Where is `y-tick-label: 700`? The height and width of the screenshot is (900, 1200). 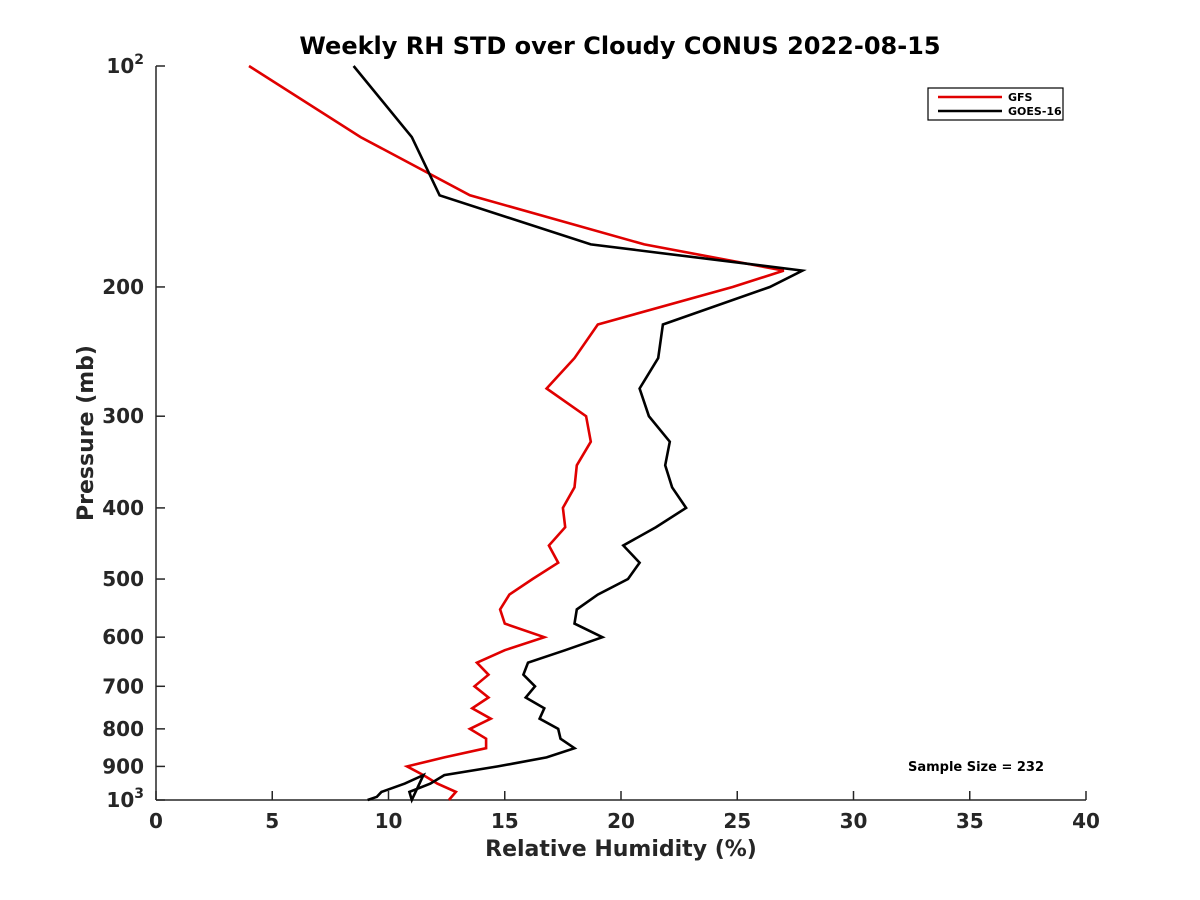 y-tick-label: 700 is located at coordinates (123, 686).